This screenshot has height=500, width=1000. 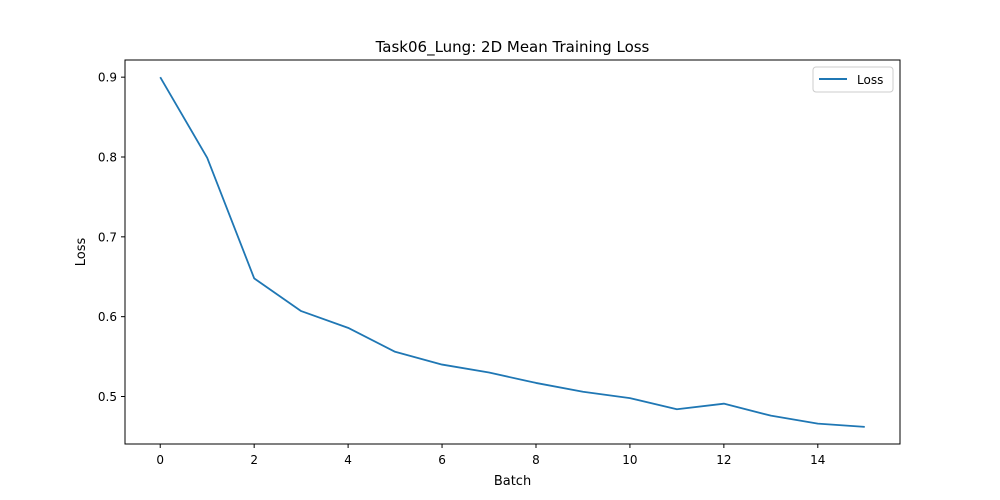 I want to click on y-tick-label: 0.9, so click(x=107, y=78).